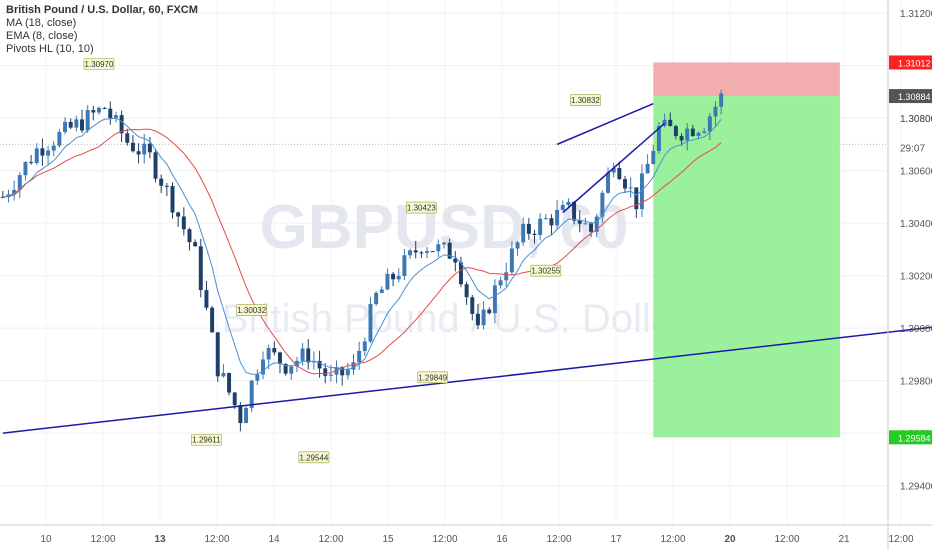  I want to click on legend-ma: MA (18, close), so click(41, 23).